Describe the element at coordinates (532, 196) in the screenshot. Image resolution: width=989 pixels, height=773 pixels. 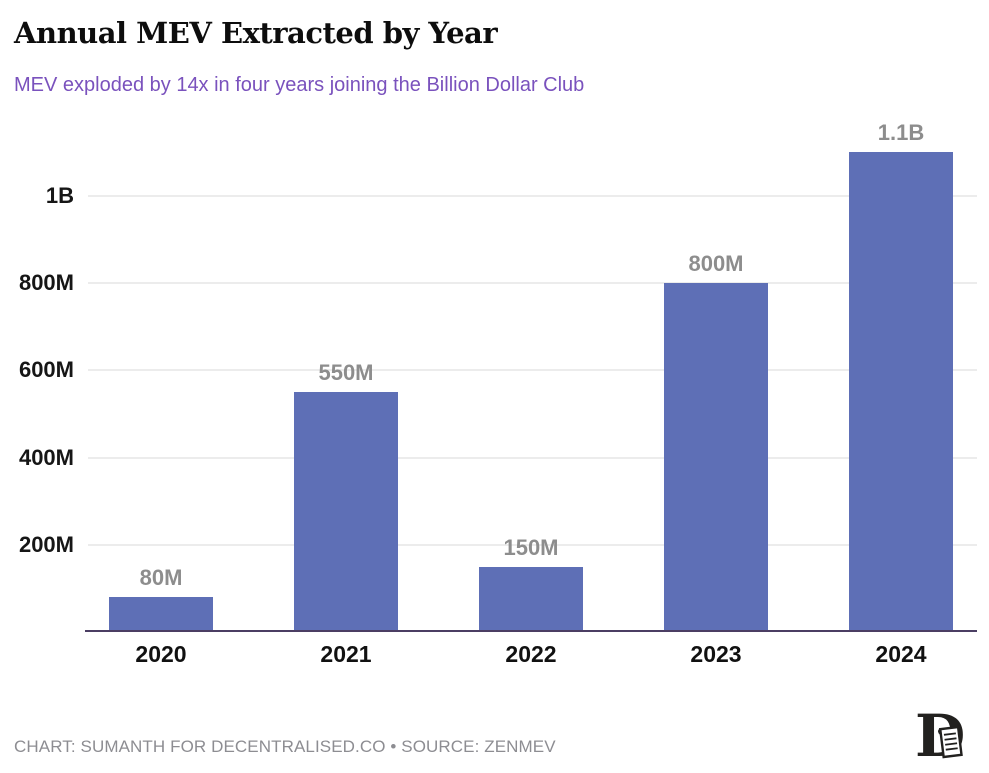
I see `gridline-1B` at that location.